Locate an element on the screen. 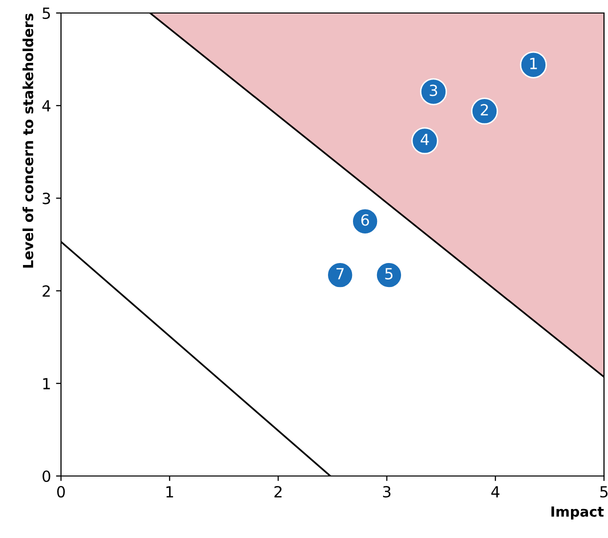 The image size is (608, 538). x-tick-label: 1 is located at coordinates (170, 492).